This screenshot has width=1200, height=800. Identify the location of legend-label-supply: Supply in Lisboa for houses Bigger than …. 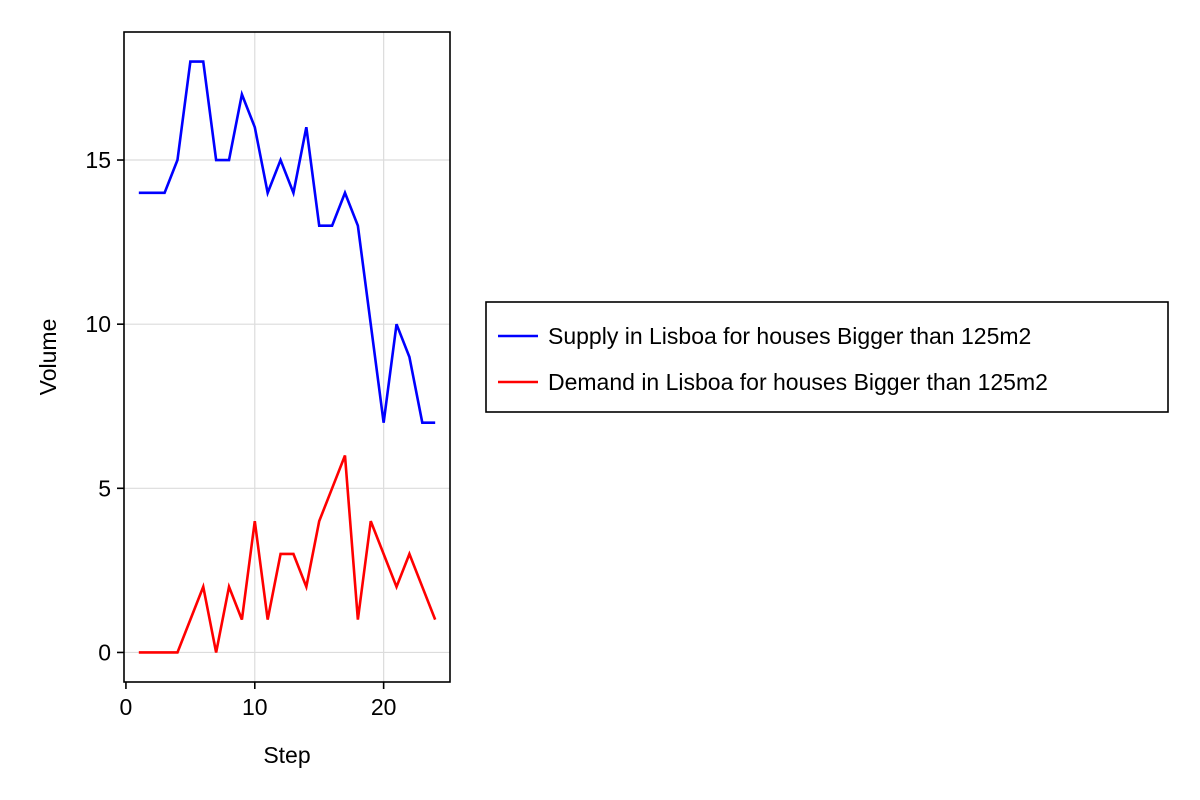
(789, 336).